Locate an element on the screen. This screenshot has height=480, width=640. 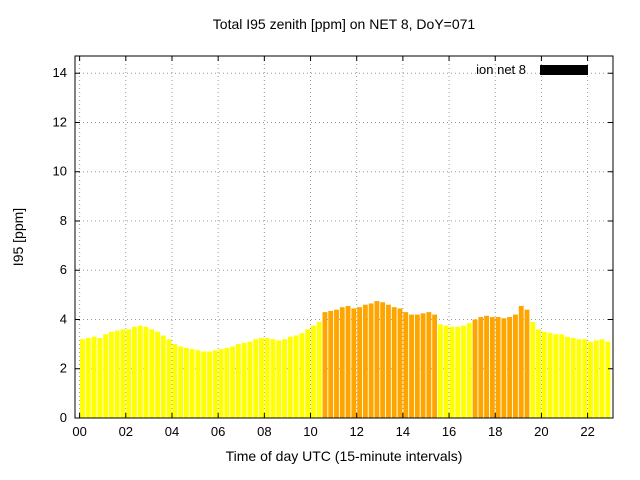
y-tick-label: 8 is located at coordinates (63, 220).